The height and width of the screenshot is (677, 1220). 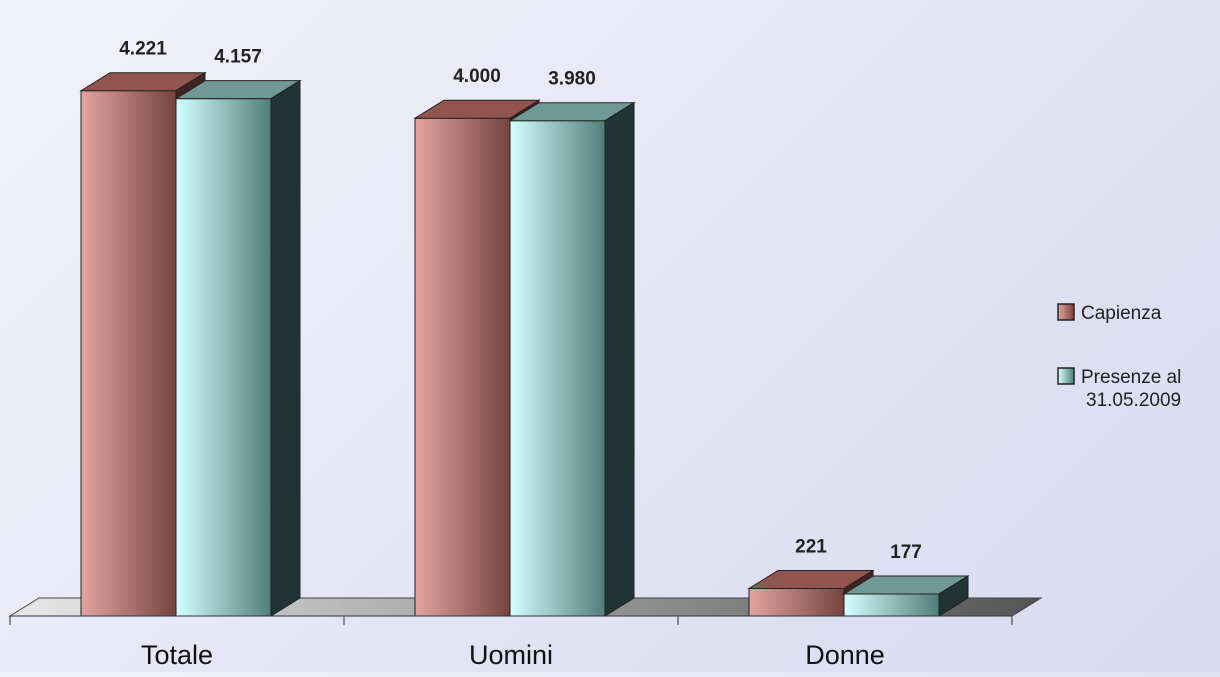 I want to click on legend-item-capienza: Capienza, so click(x=1109, y=313).